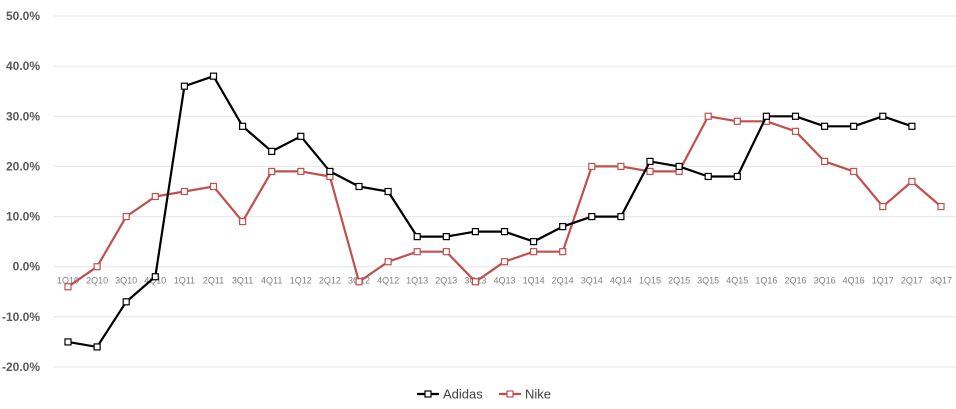 The width and height of the screenshot is (956, 409). I want to click on y-tick-label: 30.0%, so click(23, 116).